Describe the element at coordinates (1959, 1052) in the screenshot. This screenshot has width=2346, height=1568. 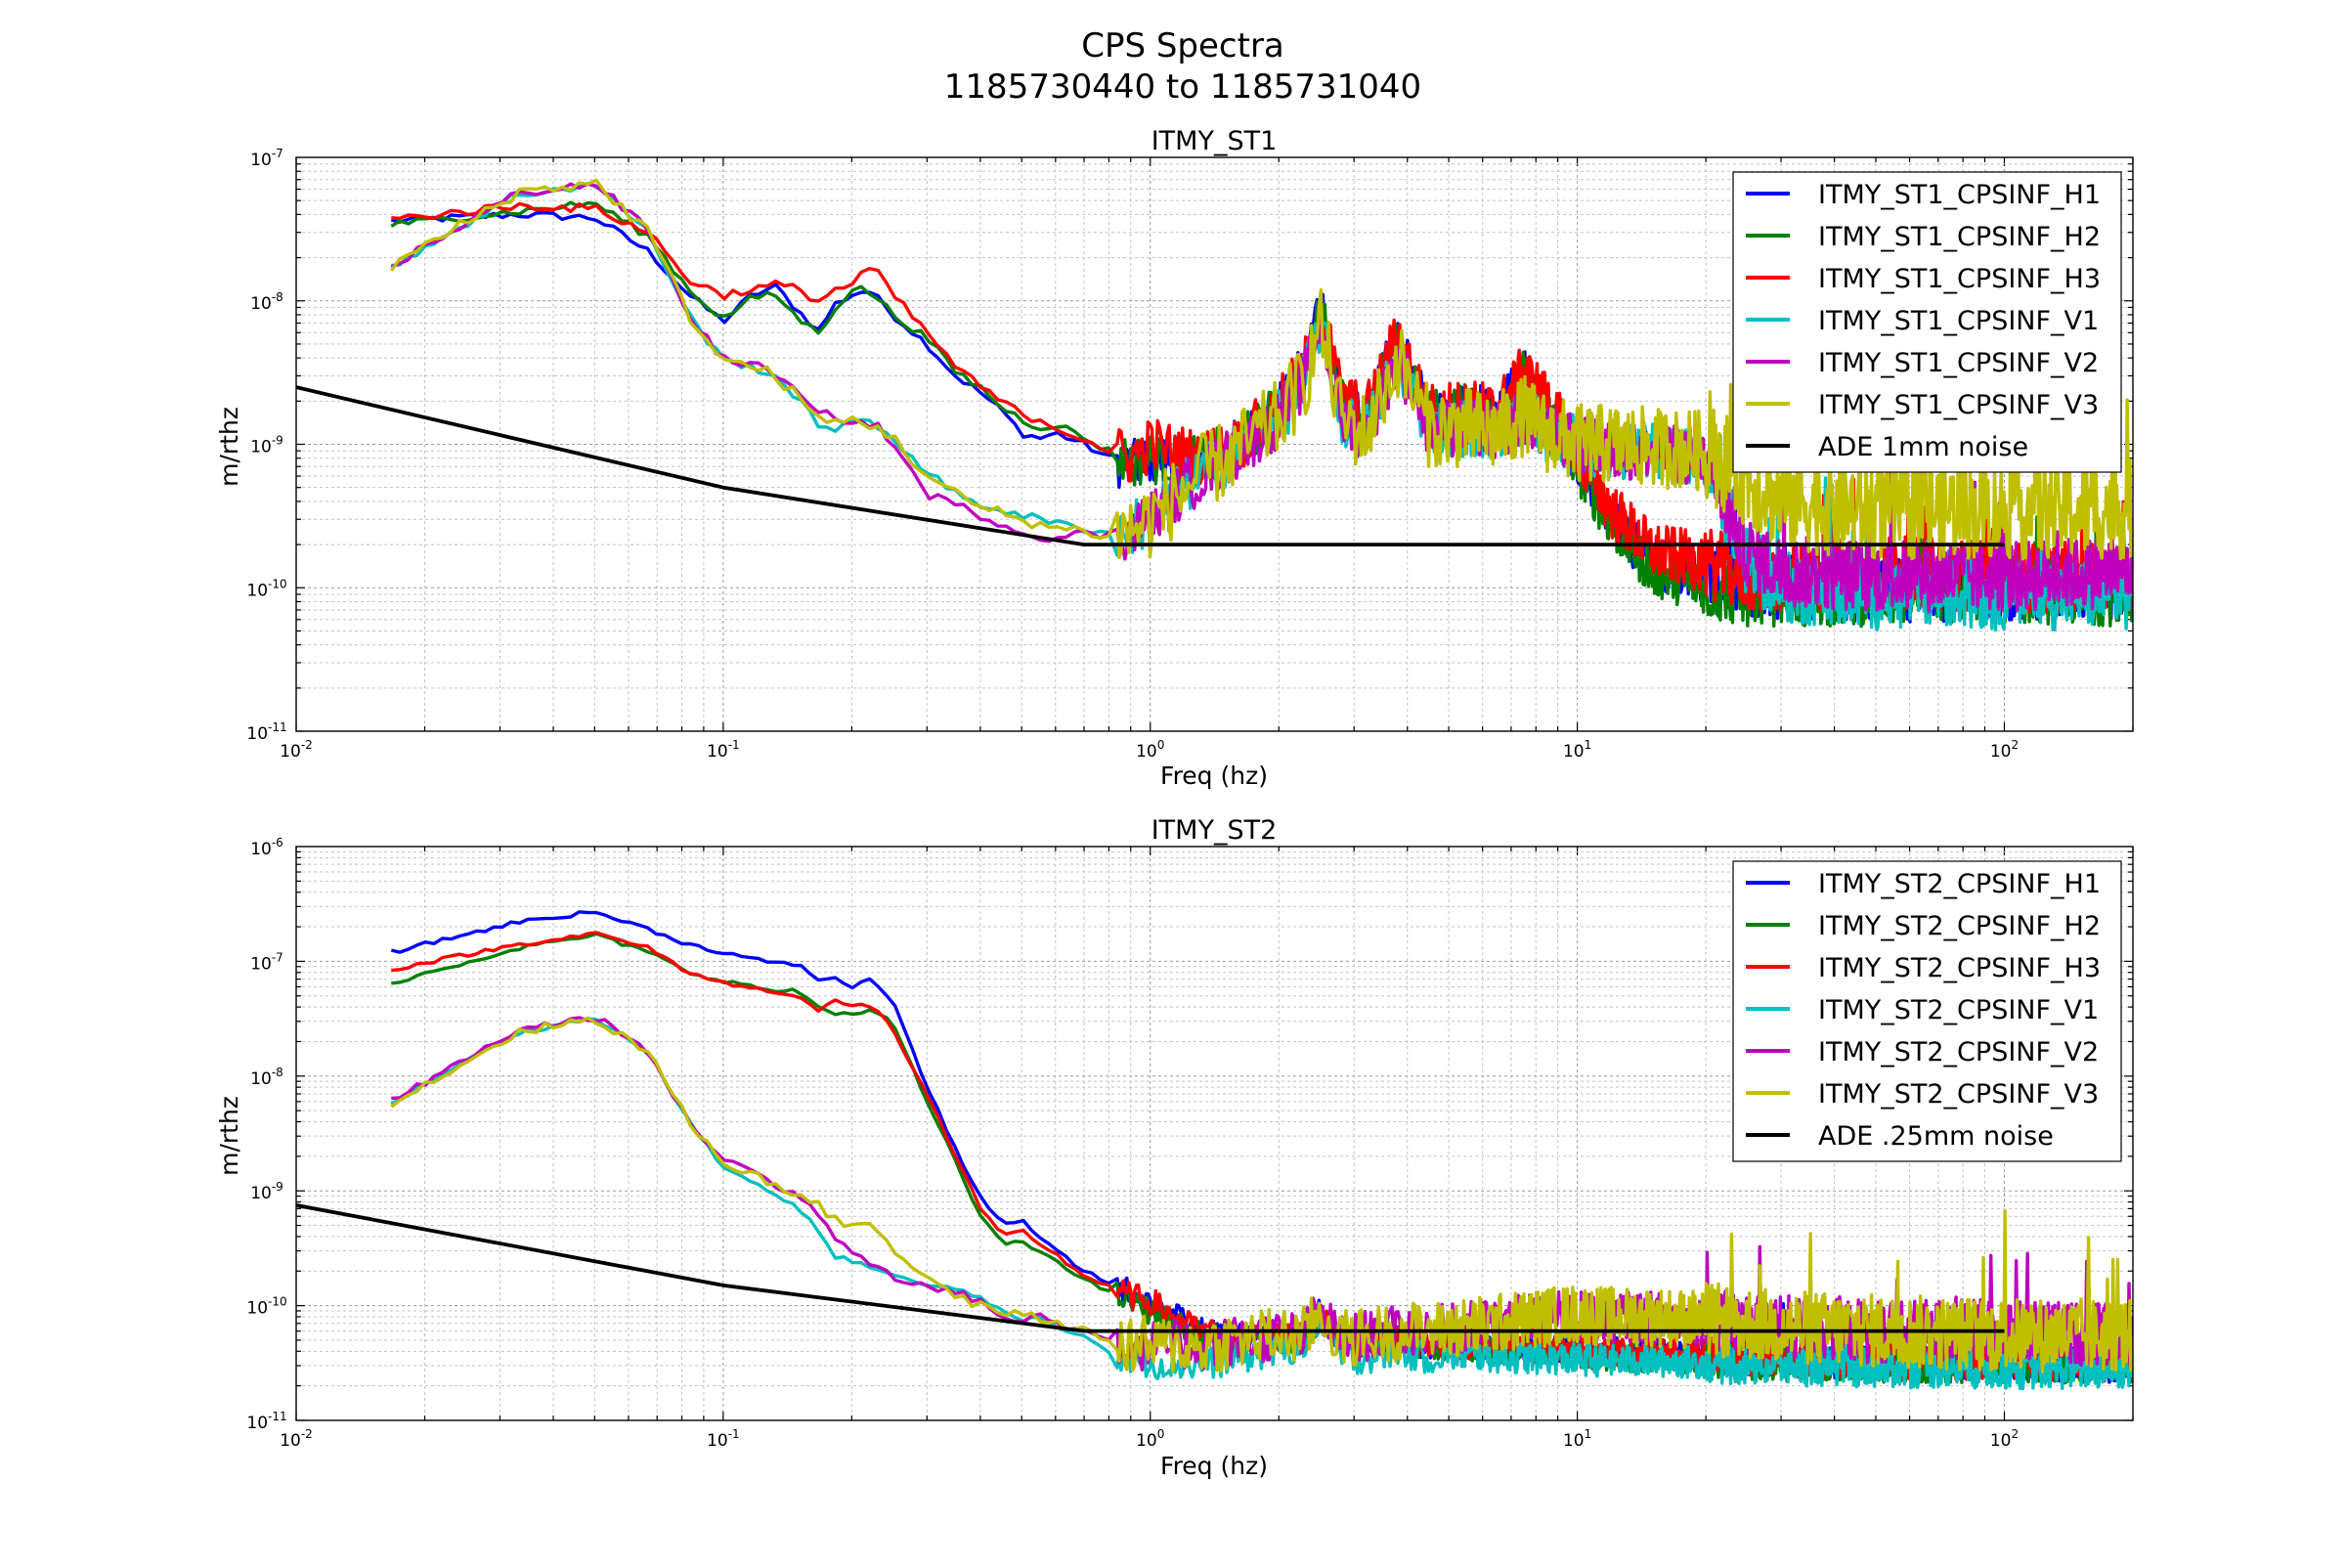
I see `legend-label-itmy-st2-cpsinf-v2: ITMY_ST2_CPSINF_V2` at that location.